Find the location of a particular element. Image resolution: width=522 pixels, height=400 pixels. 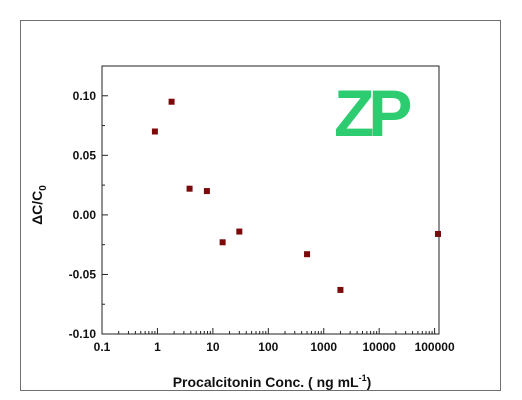

y-tick-label: 0.05 is located at coordinates (85, 155).